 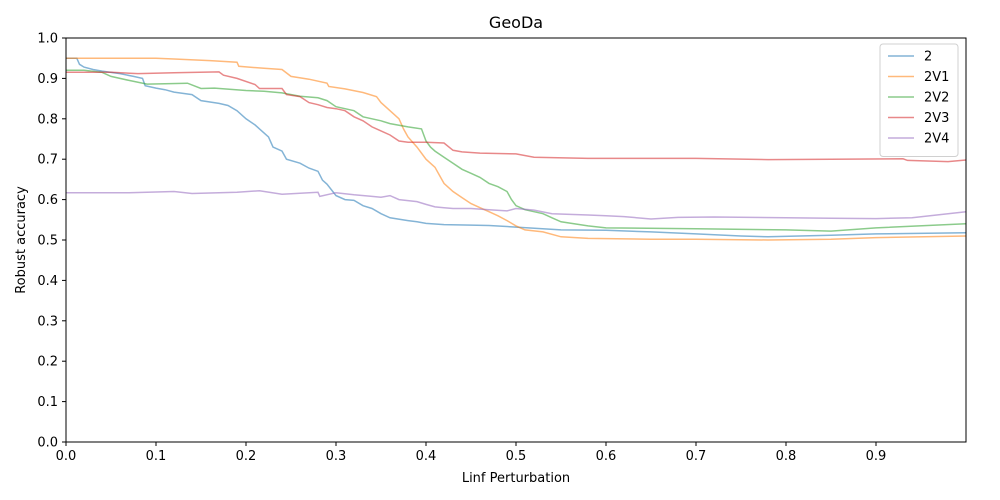 I want to click on x-tick-label: 0.5, so click(x=516, y=456).